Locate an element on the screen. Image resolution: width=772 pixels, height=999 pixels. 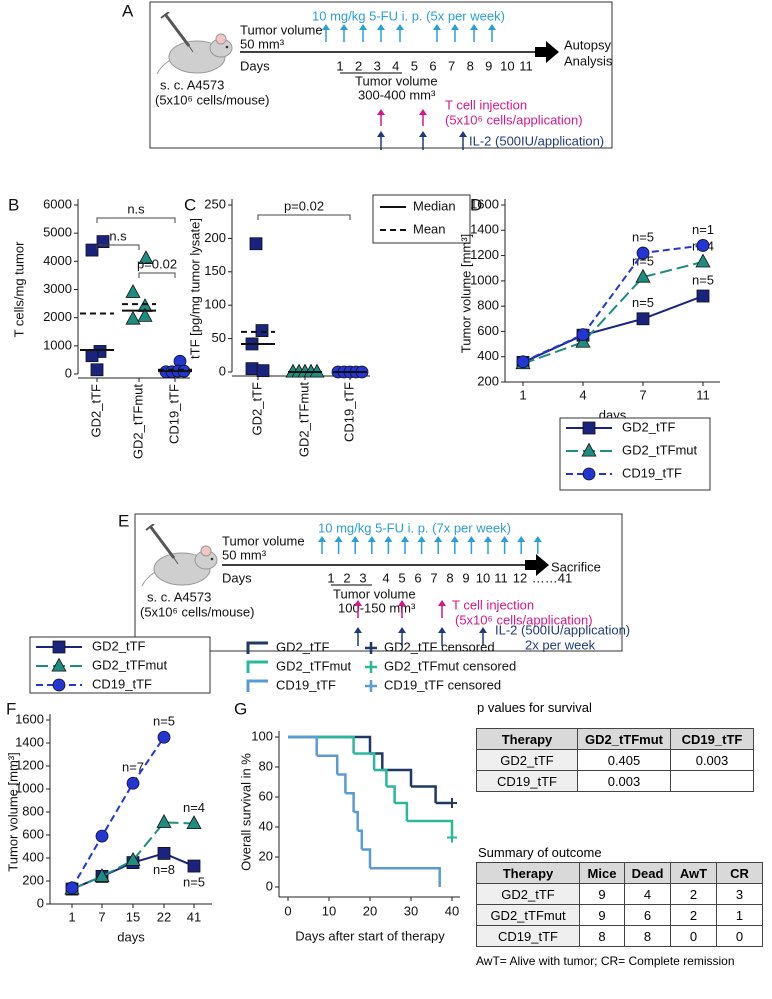
y-tick-label: 1000 is located at coordinates (29, 787).